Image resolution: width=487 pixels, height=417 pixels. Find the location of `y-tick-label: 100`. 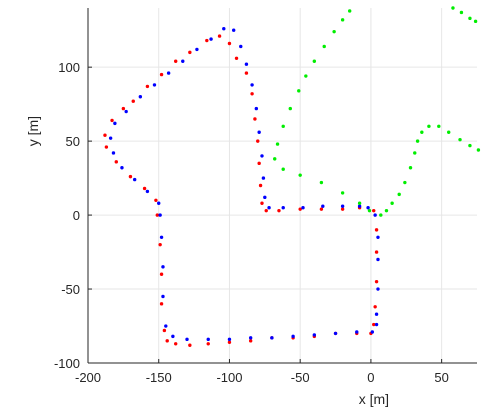

y-tick-label: 100 is located at coordinates (69, 67).